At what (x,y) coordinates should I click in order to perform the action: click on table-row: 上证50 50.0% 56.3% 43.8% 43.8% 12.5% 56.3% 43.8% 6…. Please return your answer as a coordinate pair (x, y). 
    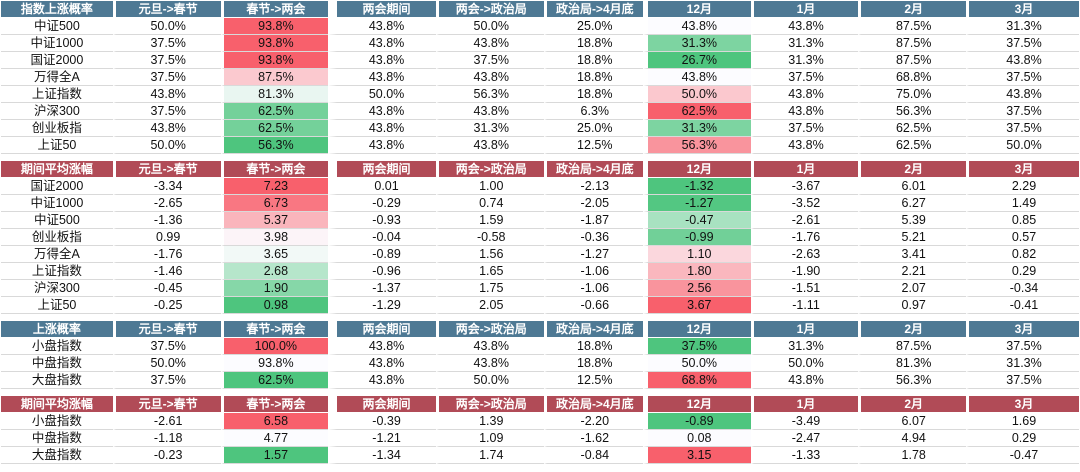
    Looking at the image, I should click on (540, 145).